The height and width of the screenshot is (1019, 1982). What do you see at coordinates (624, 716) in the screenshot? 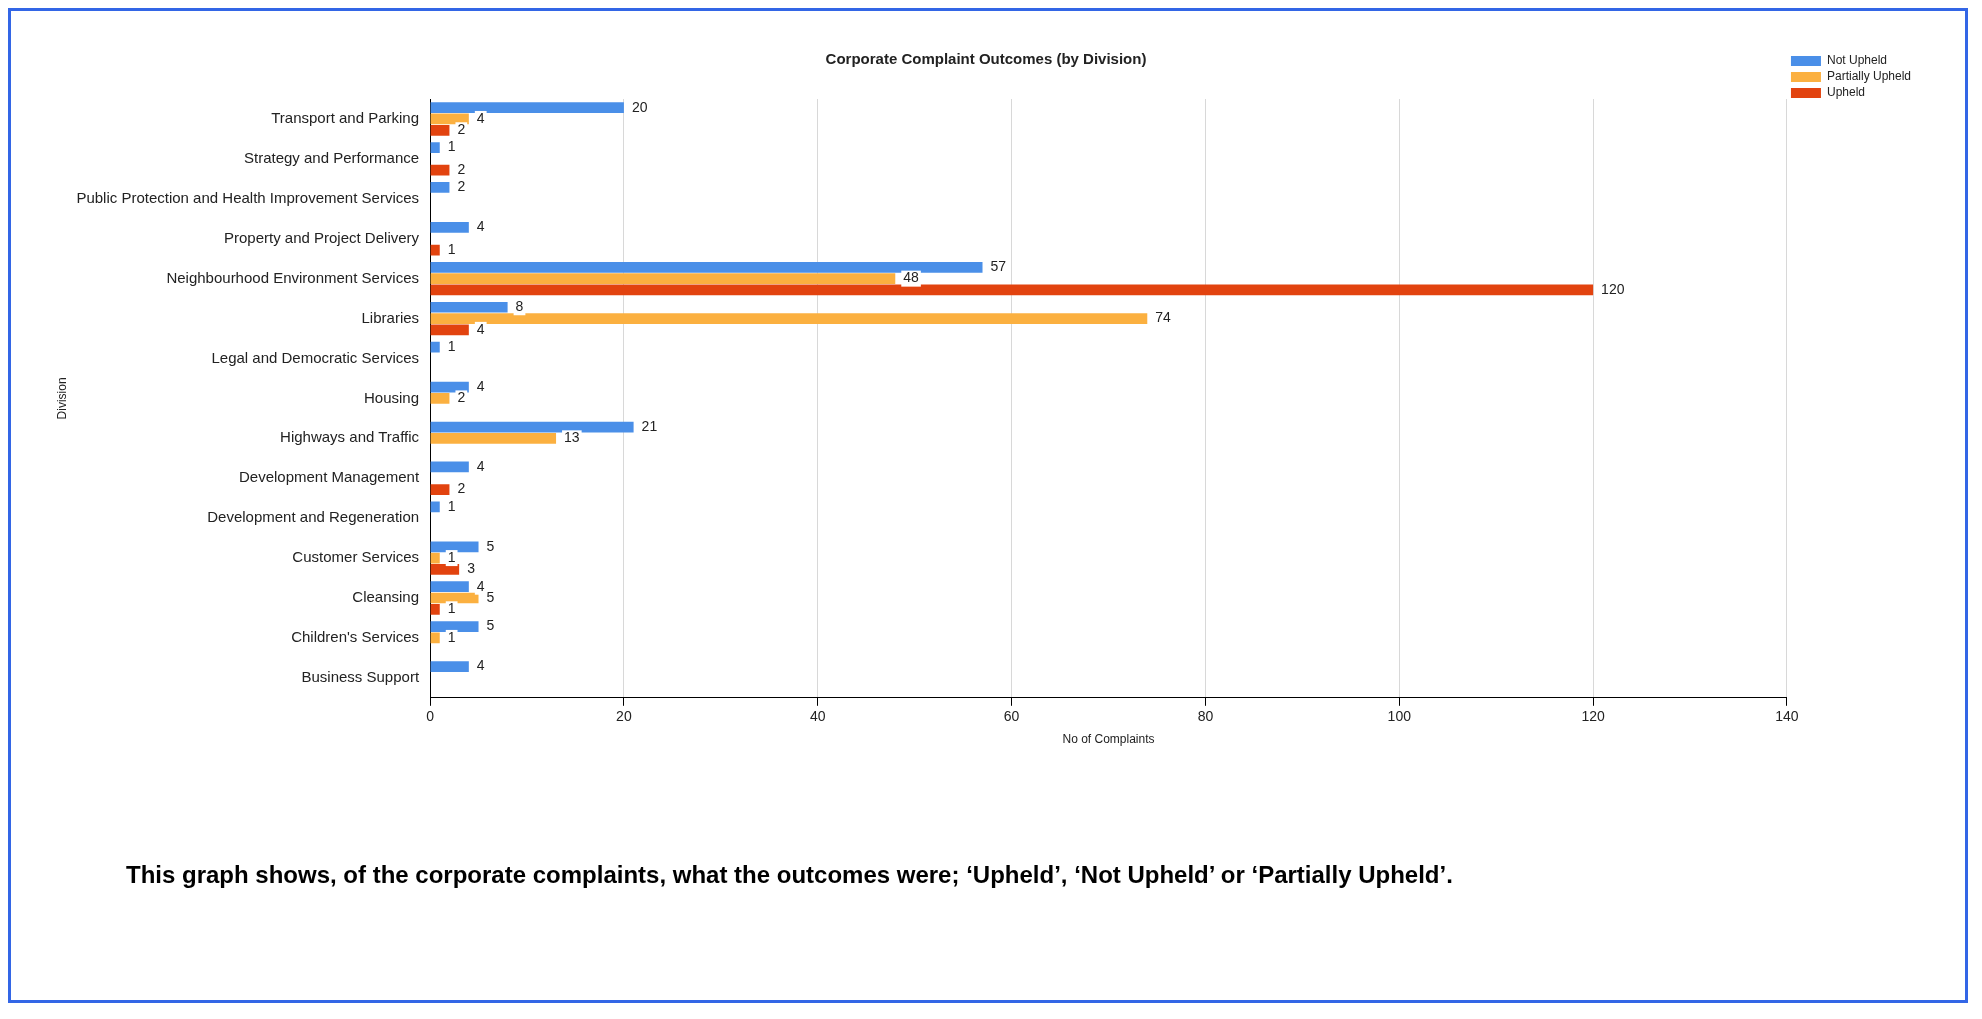
I see `x-tick-label: 20` at bounding box center [624, 716].